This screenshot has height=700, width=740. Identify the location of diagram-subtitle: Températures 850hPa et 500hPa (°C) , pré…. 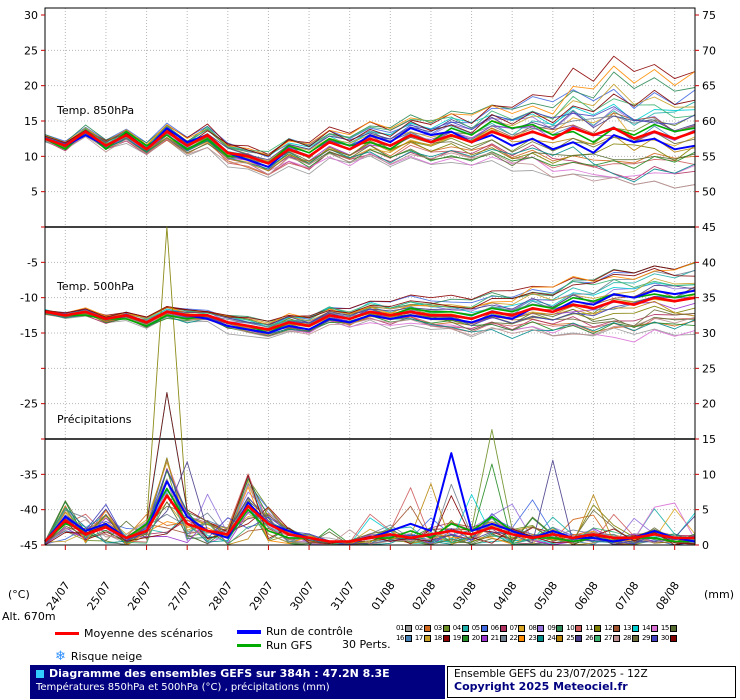
(183, 687).